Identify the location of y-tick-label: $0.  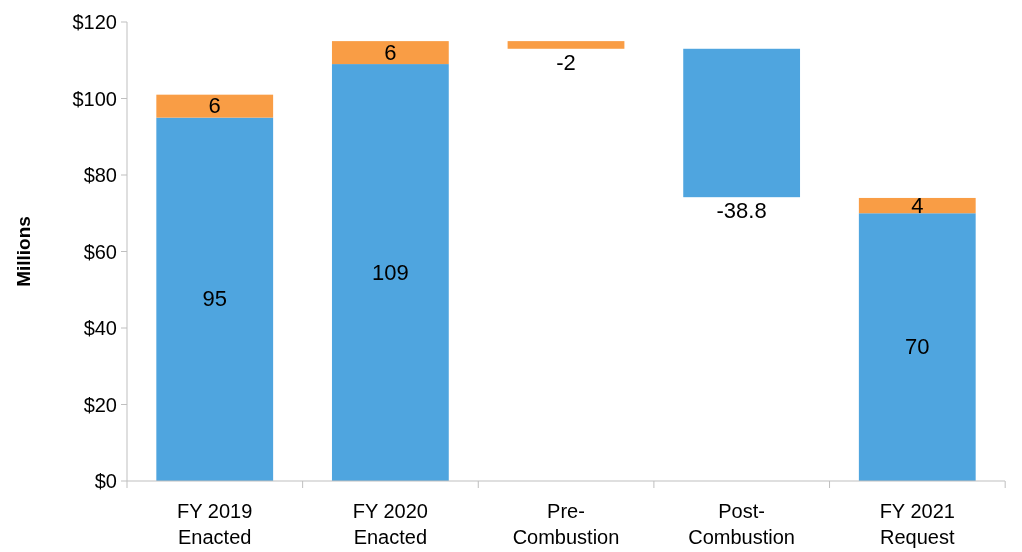
(105, 481).